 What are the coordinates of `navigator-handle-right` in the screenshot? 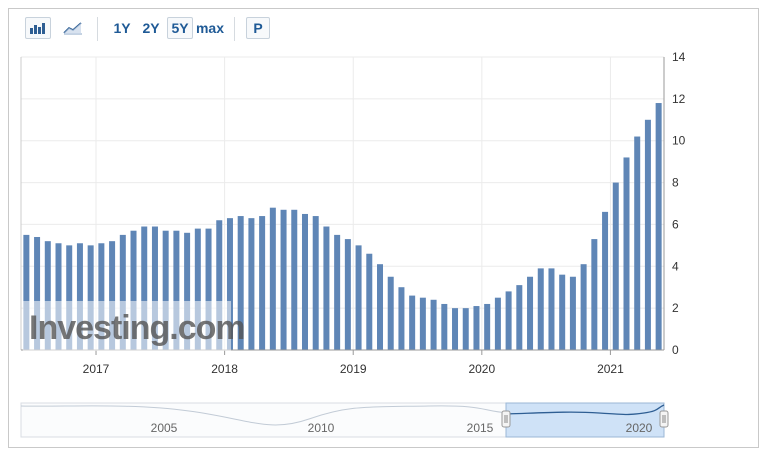 It's located at (664, 419).